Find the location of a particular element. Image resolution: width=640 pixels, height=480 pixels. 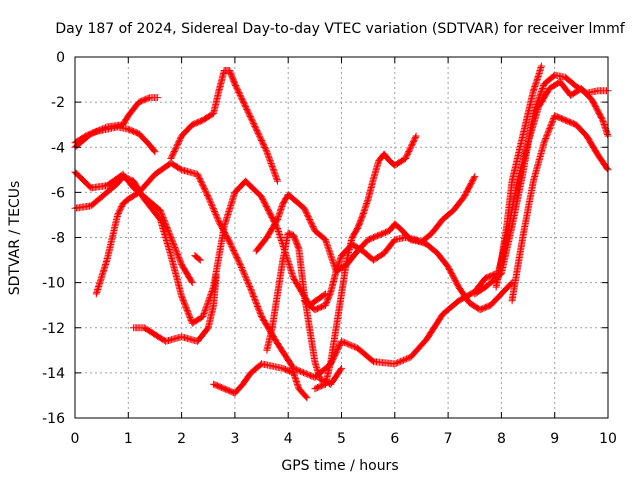

y-tick-label: -2 is located at coordinates (58, 103).